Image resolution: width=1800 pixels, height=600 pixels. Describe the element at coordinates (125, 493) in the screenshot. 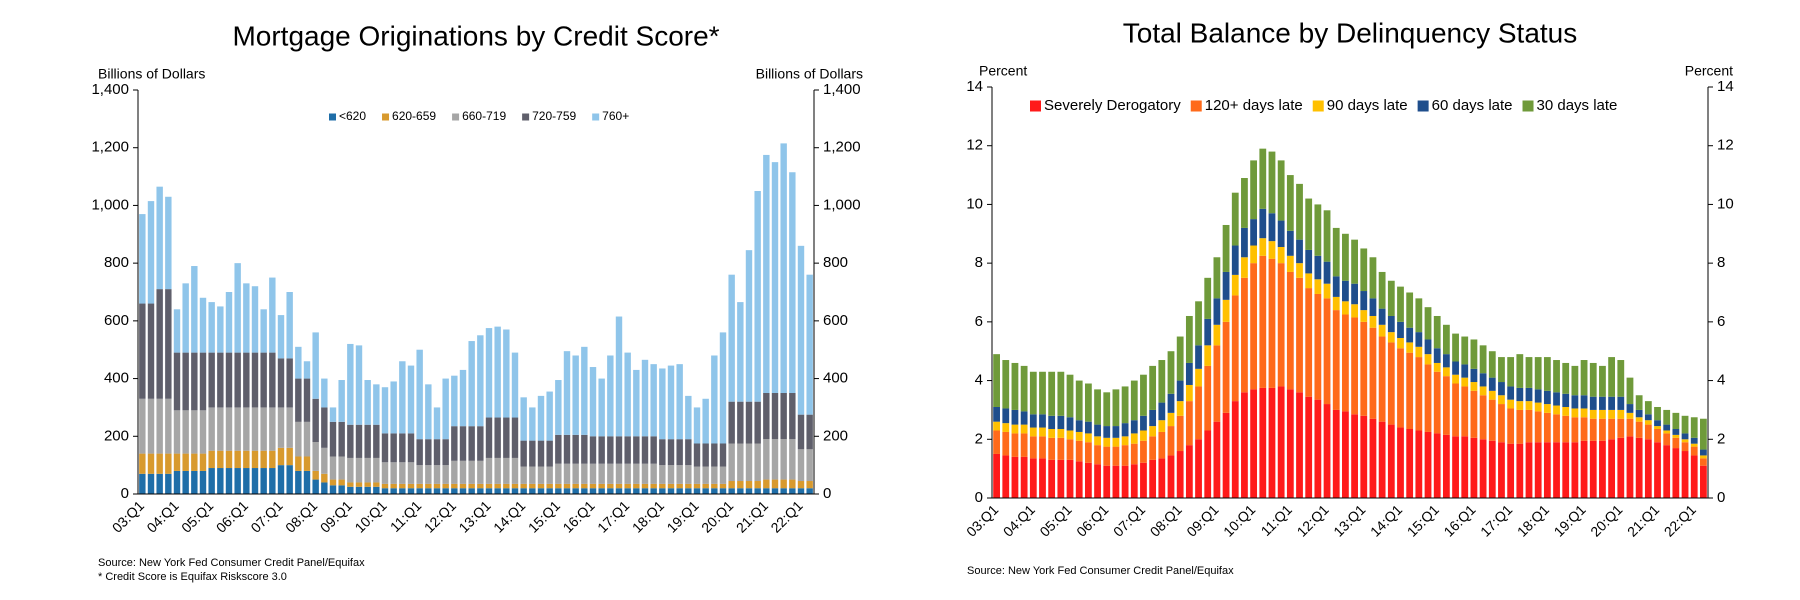

I see `y-tick-label: 0` at that location.